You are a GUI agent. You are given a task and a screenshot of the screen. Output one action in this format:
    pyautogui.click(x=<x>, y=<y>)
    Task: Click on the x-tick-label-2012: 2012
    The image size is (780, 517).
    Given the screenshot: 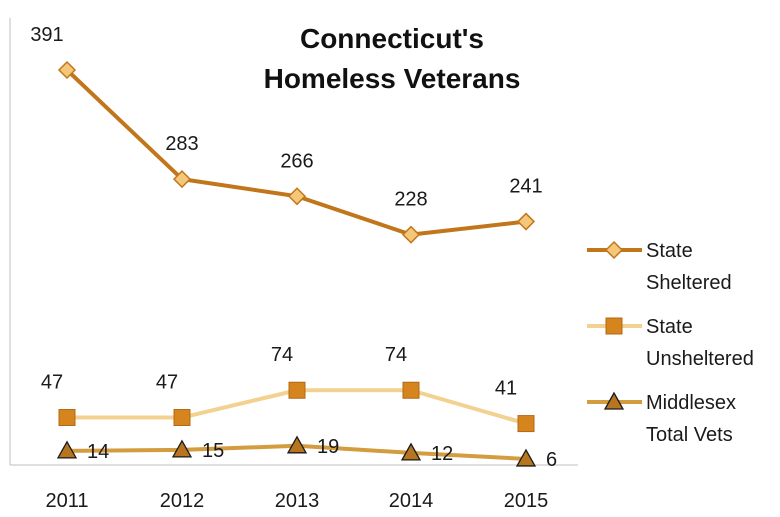 What is the action you would take?
    pyautogui.click(x=182, y=501)
    